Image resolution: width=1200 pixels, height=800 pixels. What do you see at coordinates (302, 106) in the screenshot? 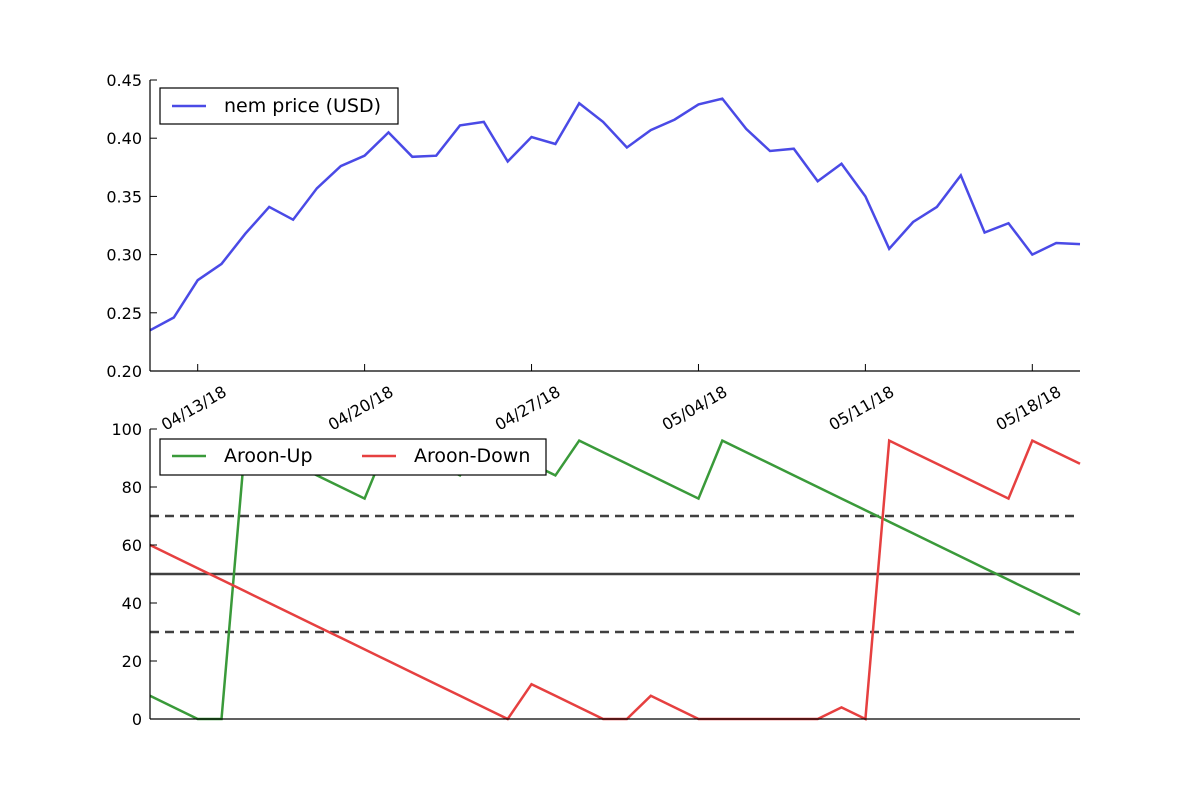
I see `price-legend-label: nem price (USD)` at bounding box center [302, 106].